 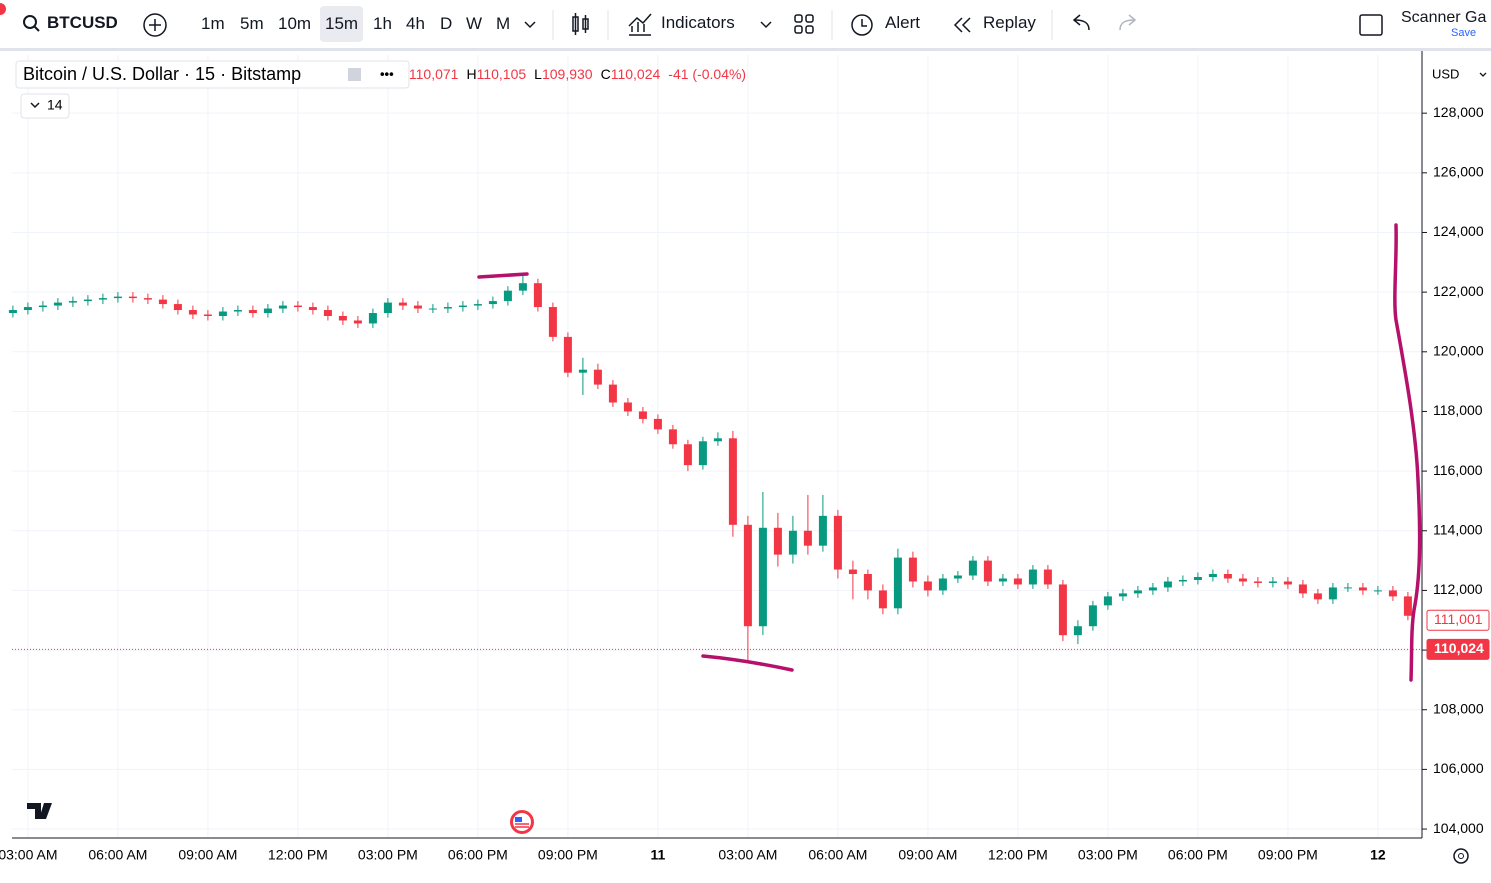 What do you see at coordinates (530, 25) in the screenshot?
I see `interval-menu` at bounding box center [530, 25].